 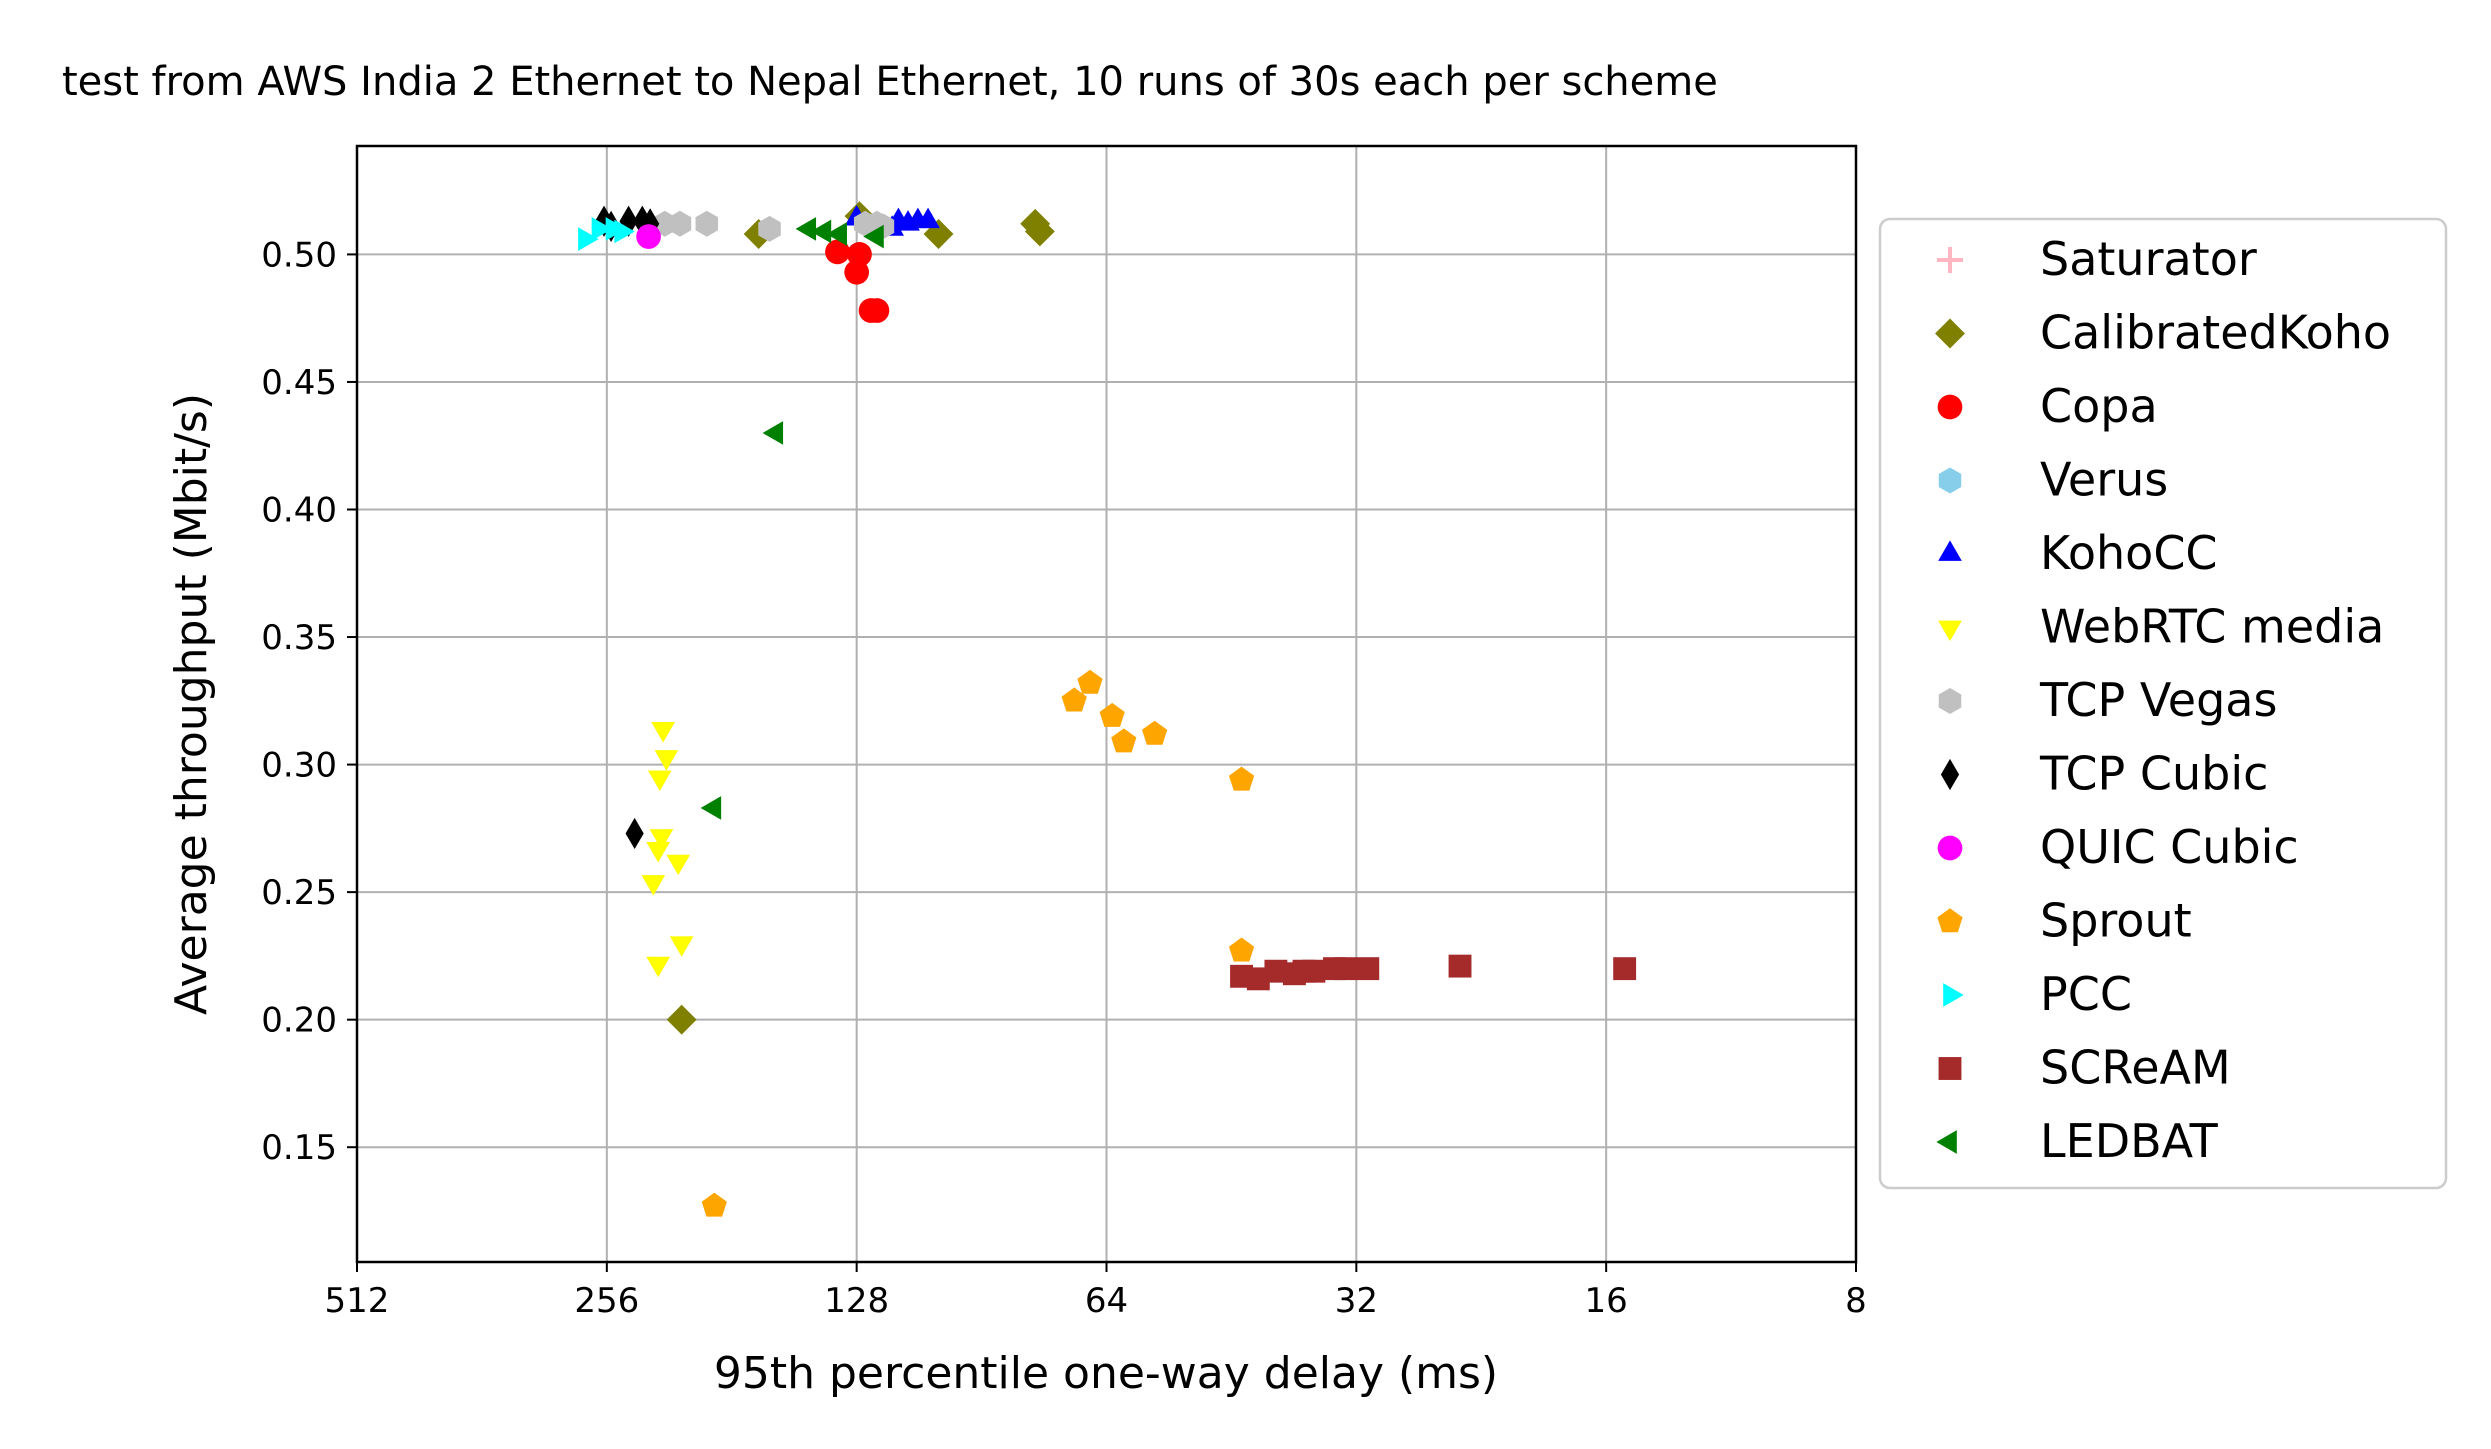 I want to click on legend-marker-sprout, so click(x=1950, y=920).